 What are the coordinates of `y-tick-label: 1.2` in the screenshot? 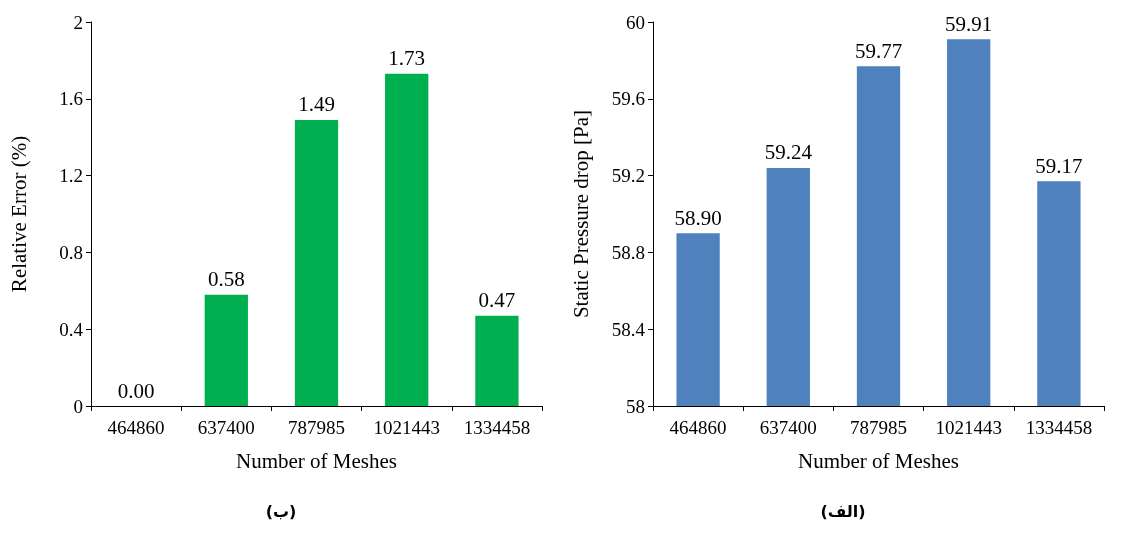 It's located at (71, 176).